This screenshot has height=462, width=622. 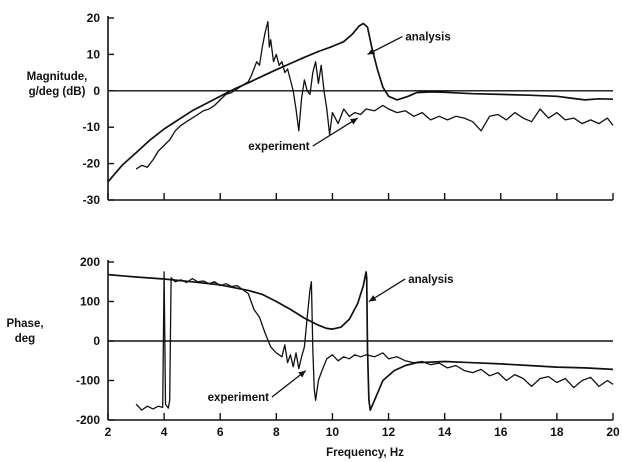 I want to click on x-tick-label: 4, so click(x=164, y=432).